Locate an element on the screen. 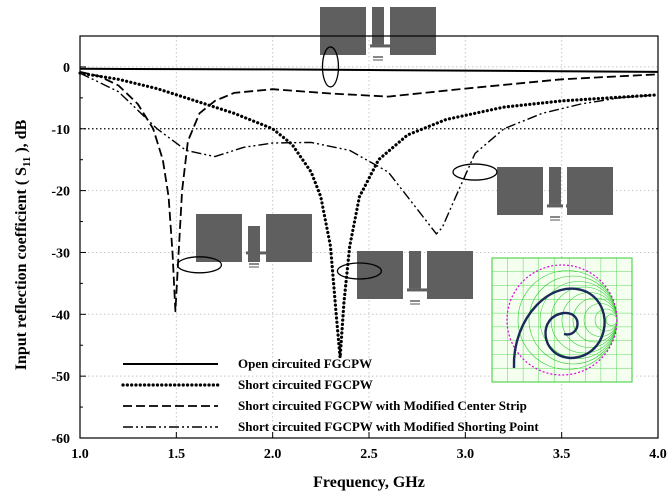 The height and width of the screenshot is (495, 671). y-tick-label: -40 is located at coordinates (60, 315).